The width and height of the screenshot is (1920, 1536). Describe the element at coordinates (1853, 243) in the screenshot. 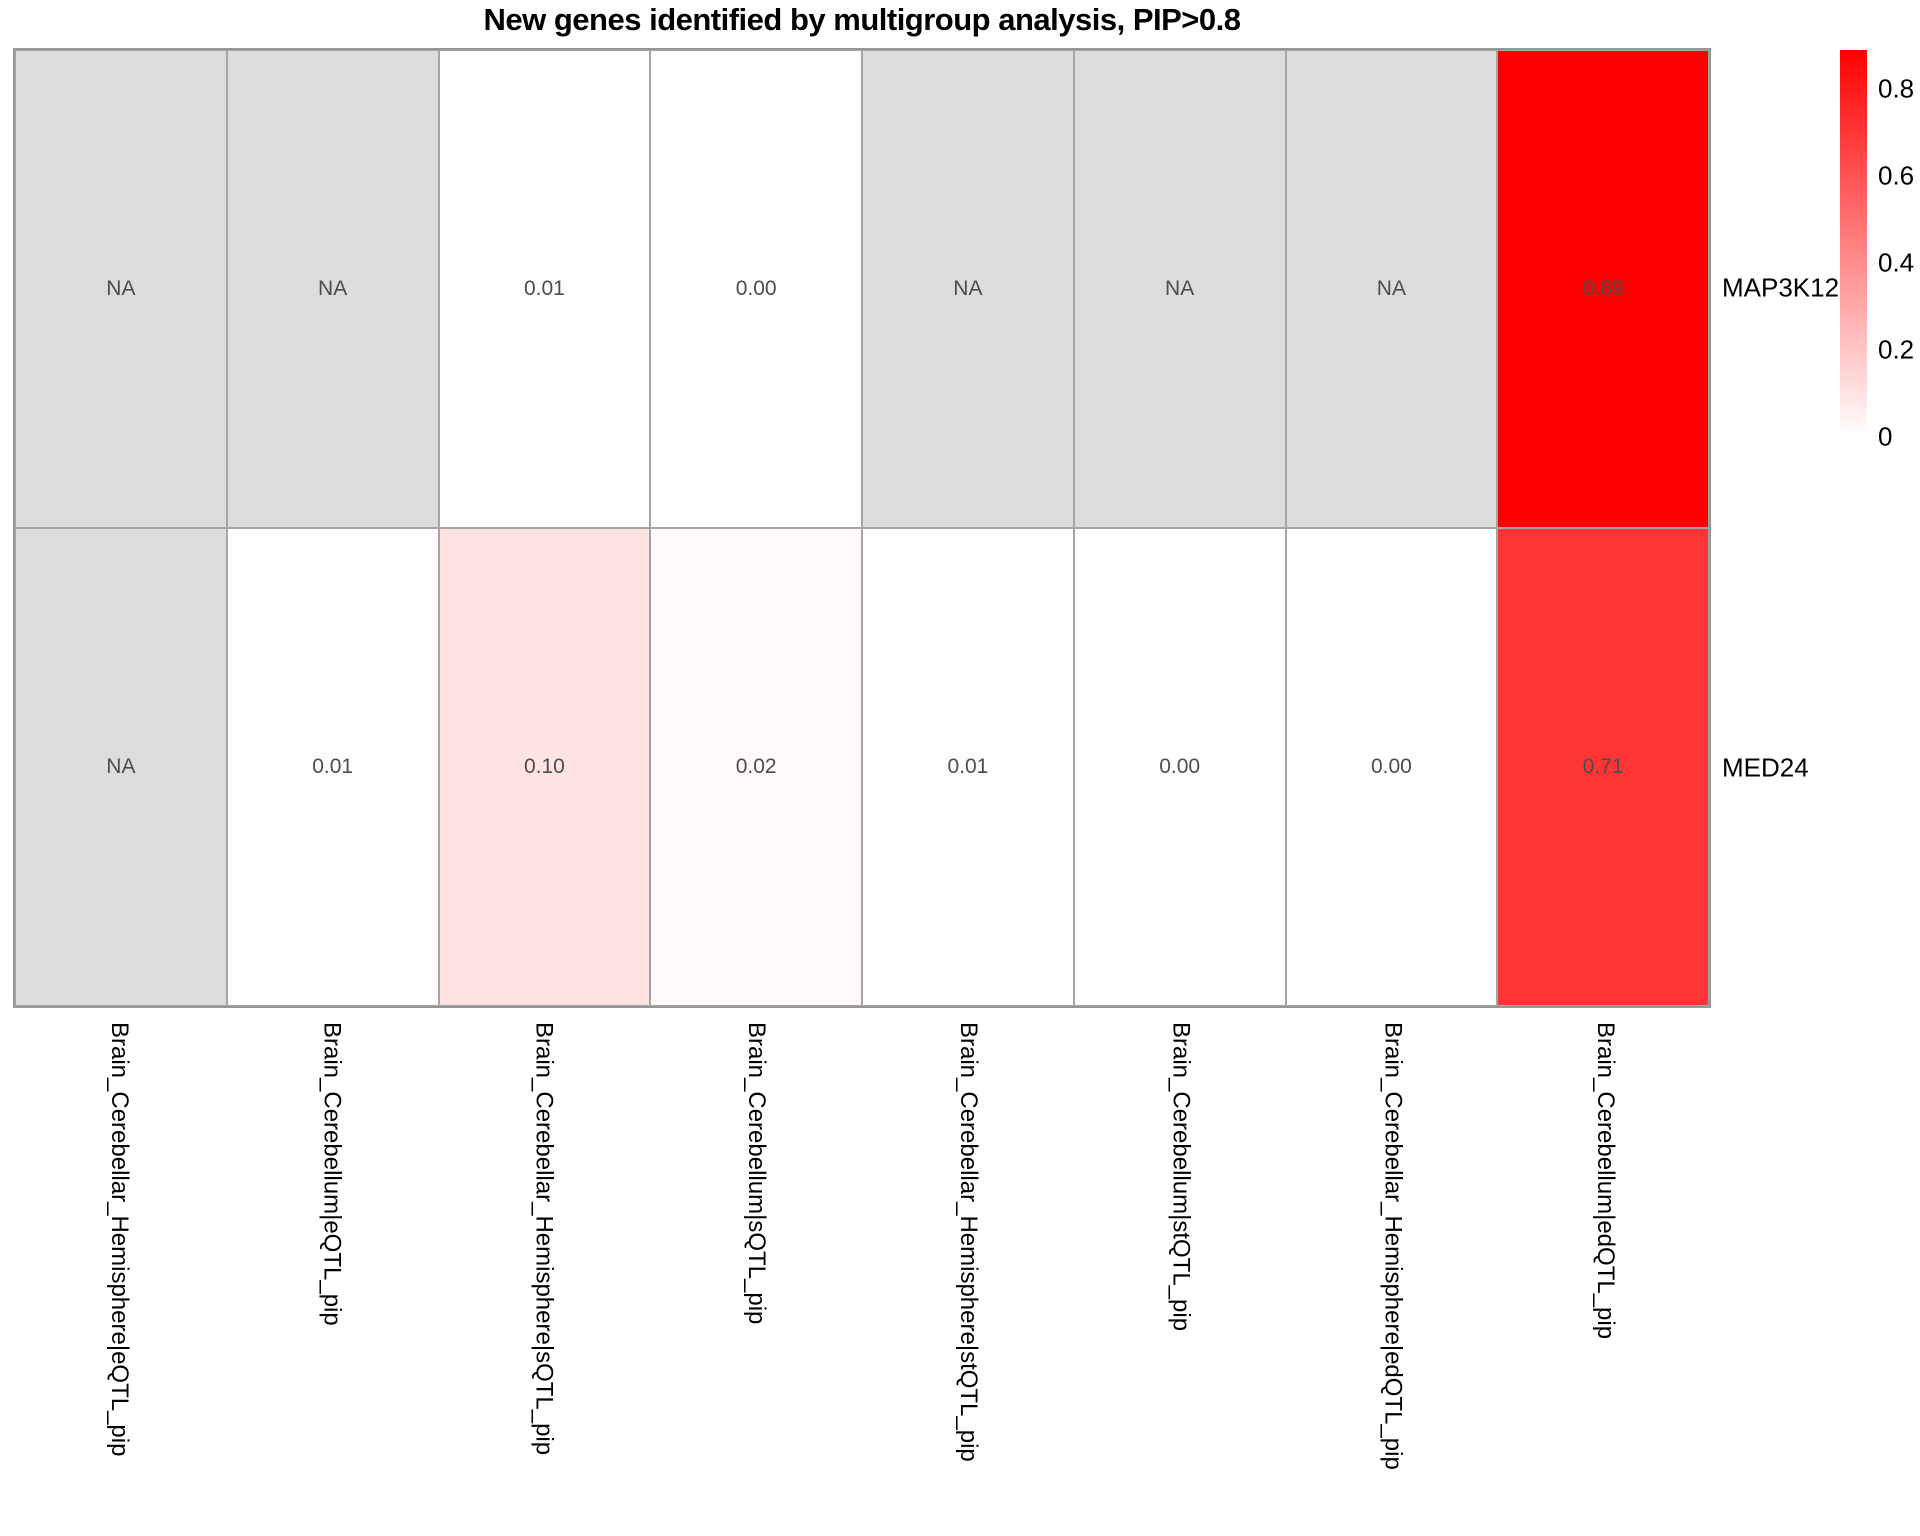

I see `color-legend-bar` at that location.